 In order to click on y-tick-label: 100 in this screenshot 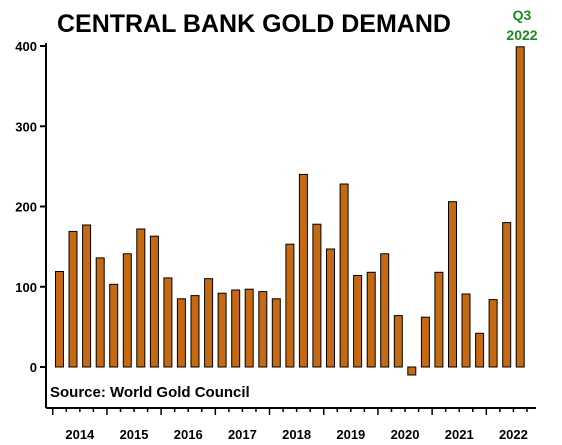, I will do `click(26, 287)`.